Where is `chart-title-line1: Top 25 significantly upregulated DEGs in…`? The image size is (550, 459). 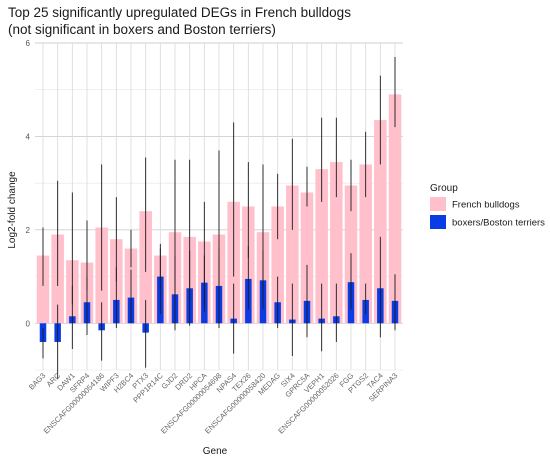 chart-title-line1: Top 25 significantly upregulated DEGs in… is located at coordinates (179, 12).